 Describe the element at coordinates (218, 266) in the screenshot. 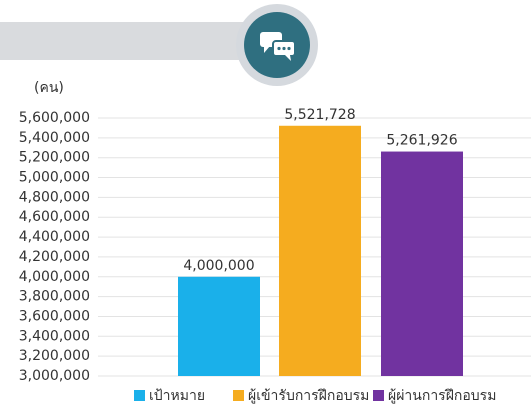

I see `data-label: 4,000,000` at that location.